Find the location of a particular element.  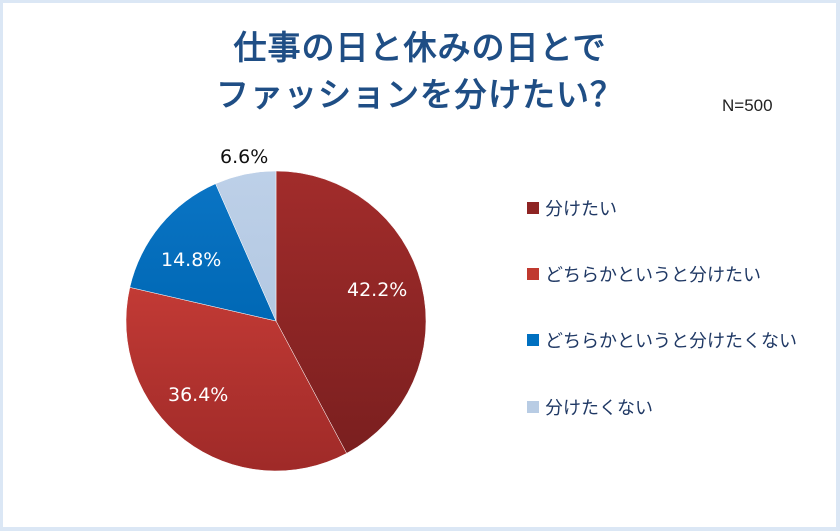

data-label-dochiraka-wake-tai: 36.4% is located at coordinates (198, 395).